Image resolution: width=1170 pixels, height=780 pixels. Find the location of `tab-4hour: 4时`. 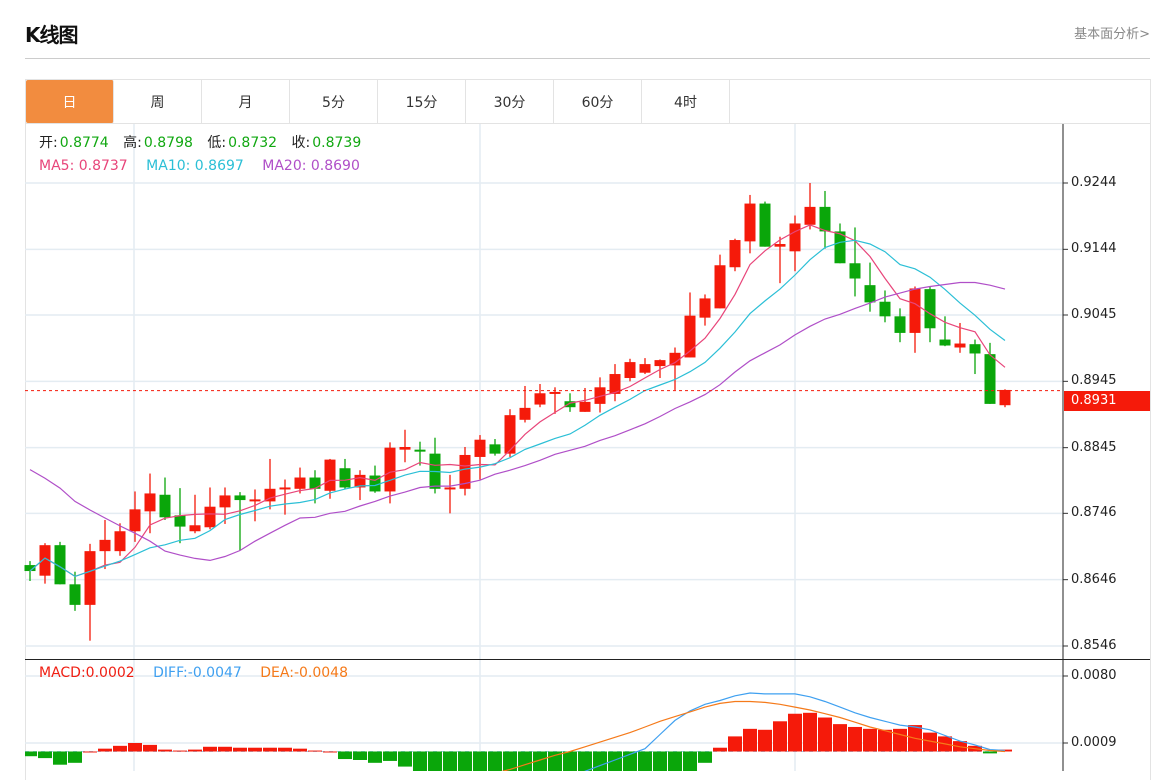

tab-4hour: 4时 is located at coordinates (686, 101).